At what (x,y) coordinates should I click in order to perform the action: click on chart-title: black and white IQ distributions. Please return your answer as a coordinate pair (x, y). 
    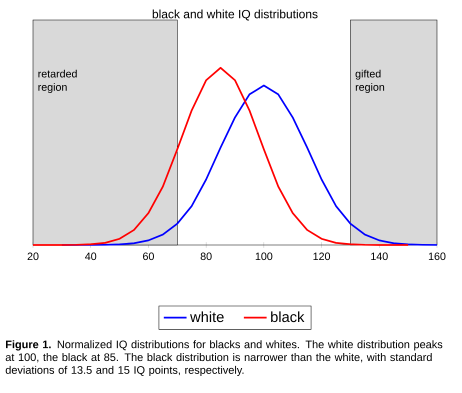
    Looking at the image, I should click on (235, 15).